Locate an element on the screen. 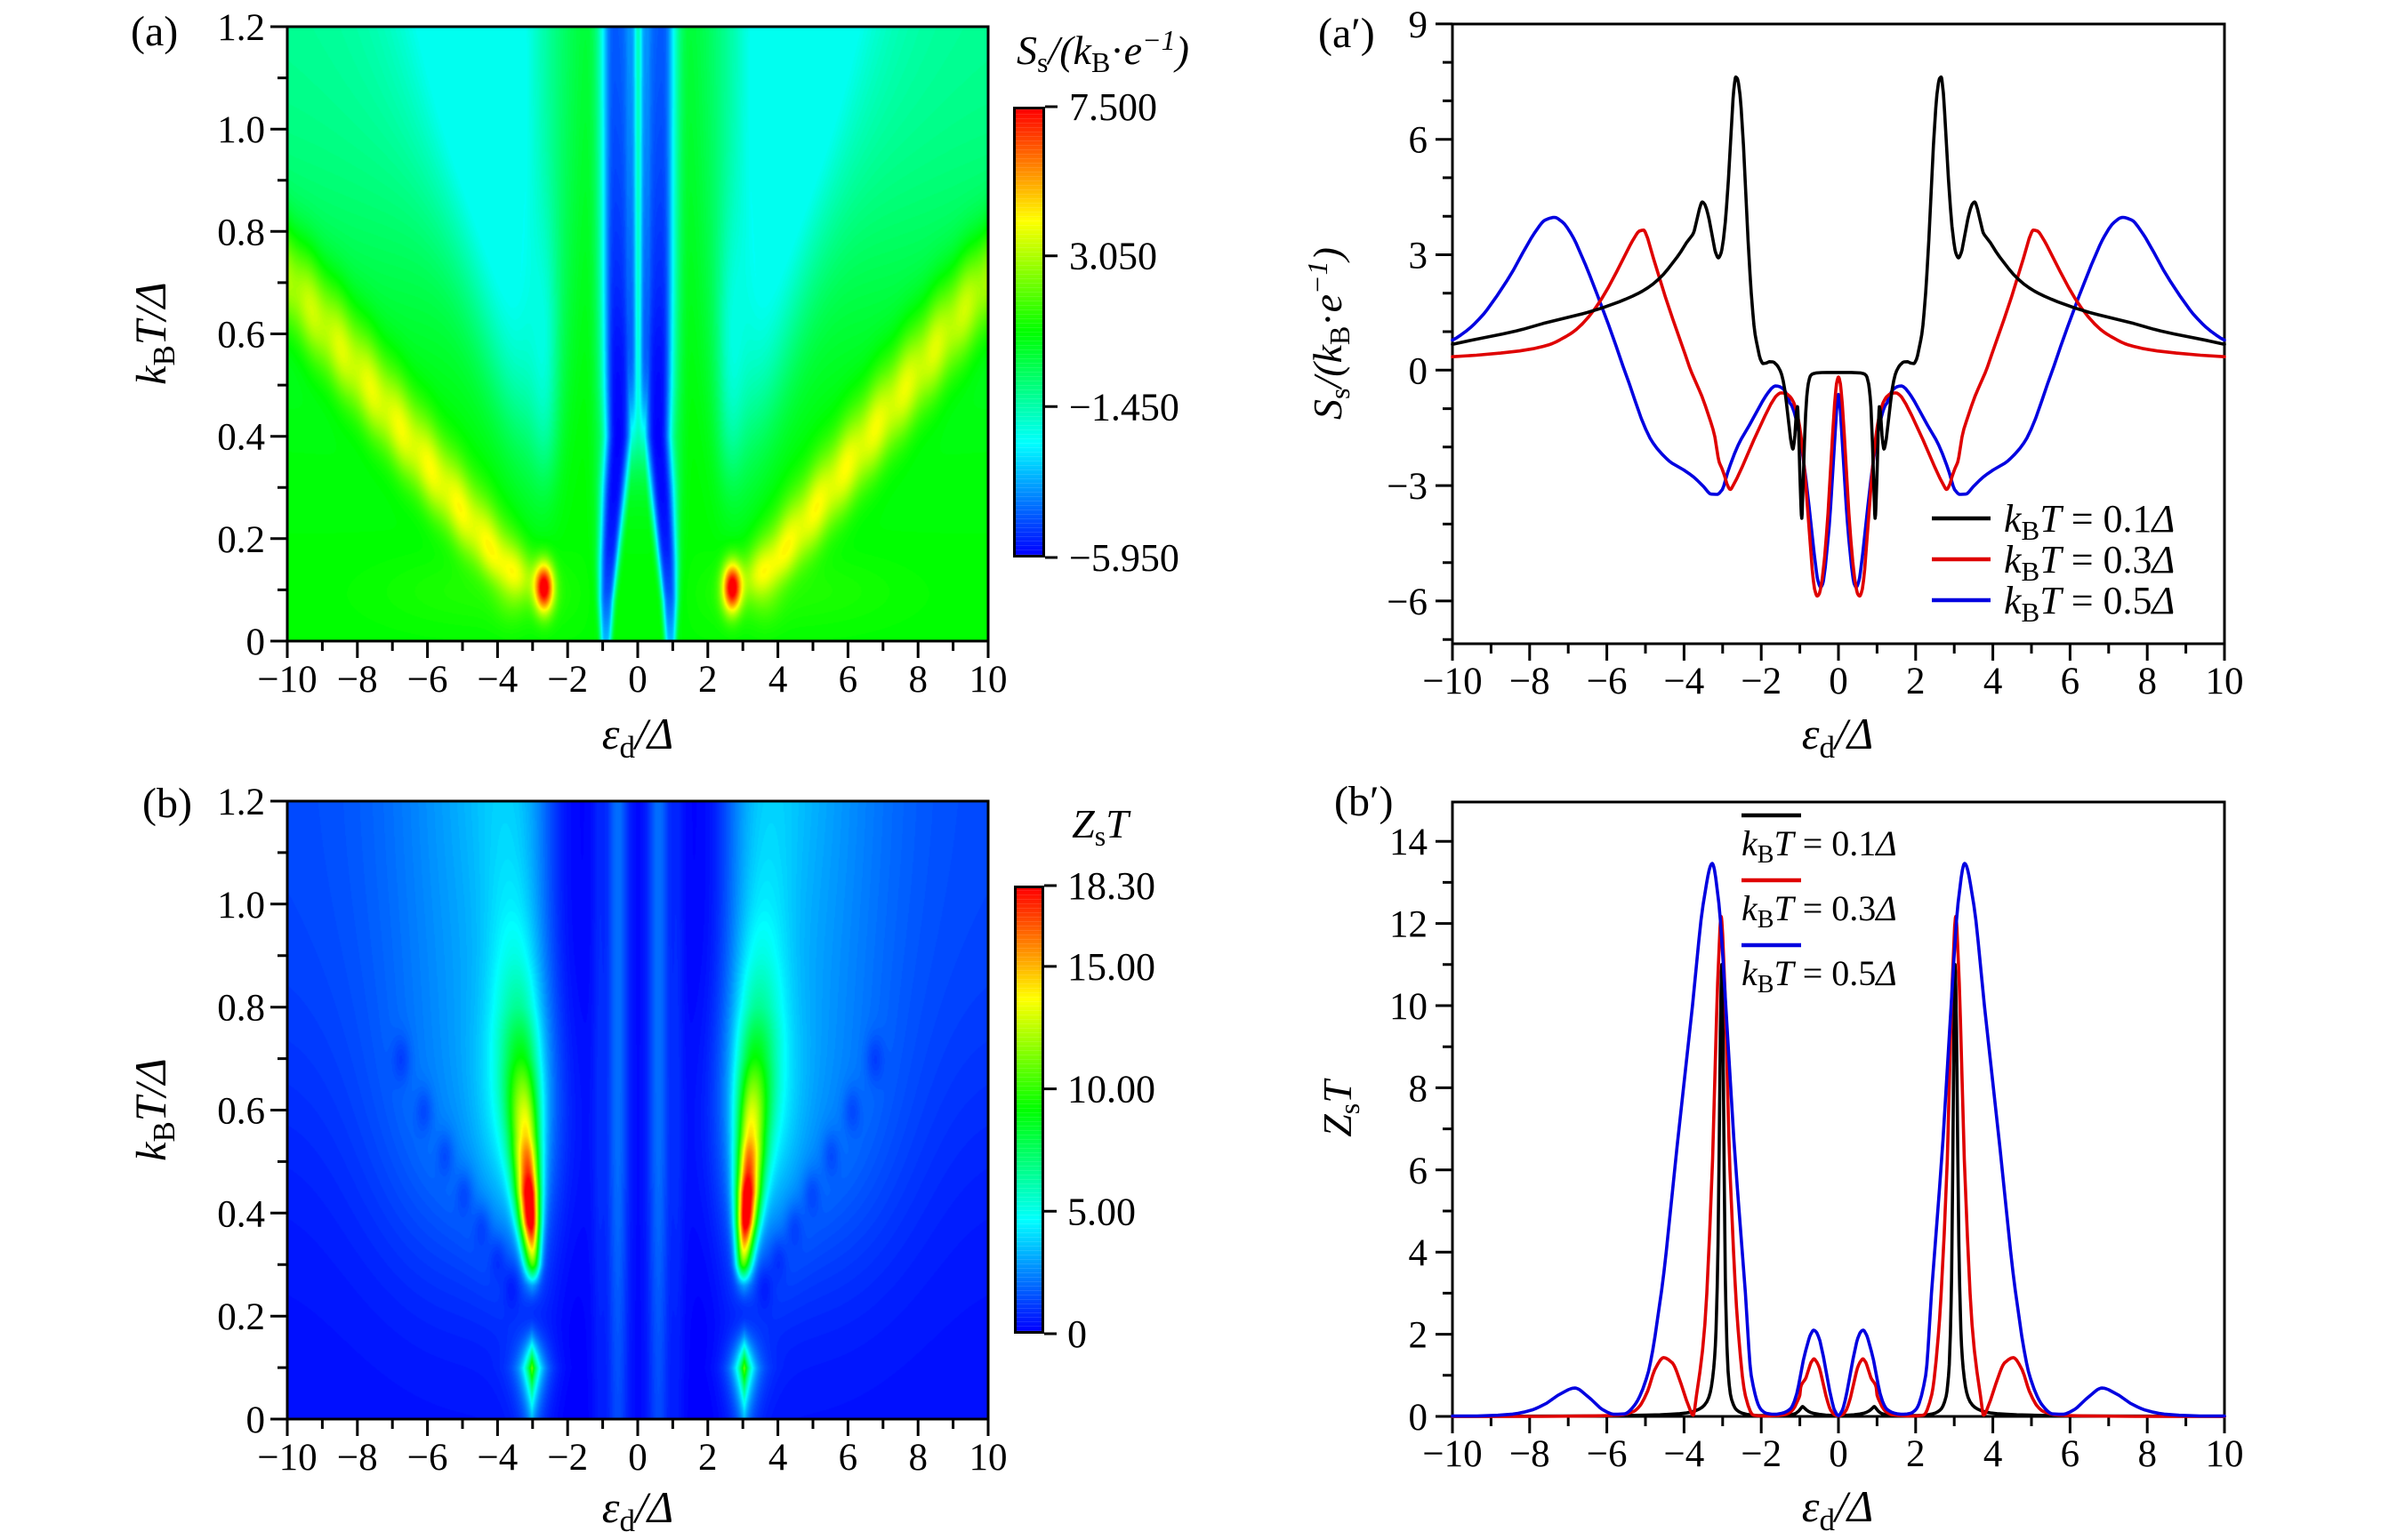 This screenshot has width=2381, height=1540. svg-text: −3 is located at coordinates (1407, 487).